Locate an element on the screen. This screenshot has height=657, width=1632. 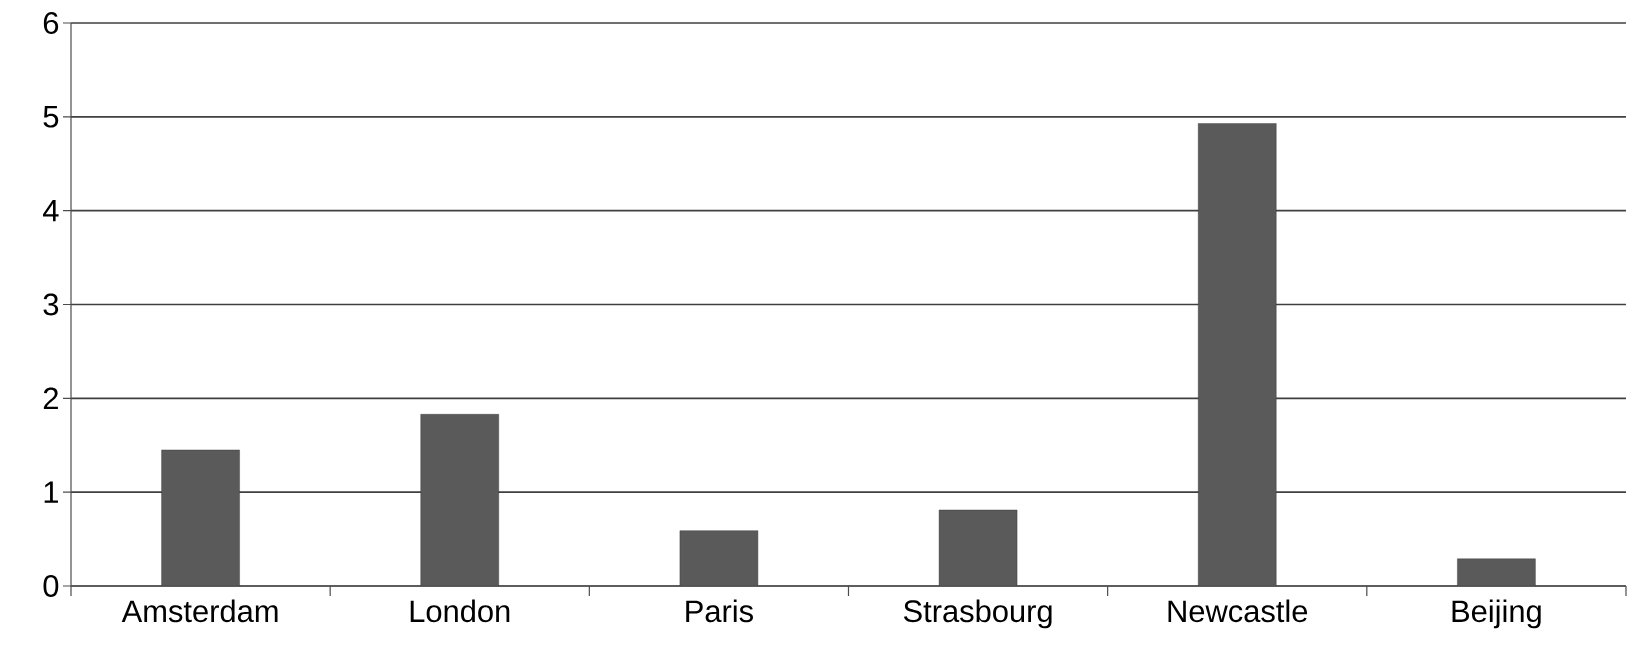
y-tick-label: 6 is located at coordinates (51, 23).